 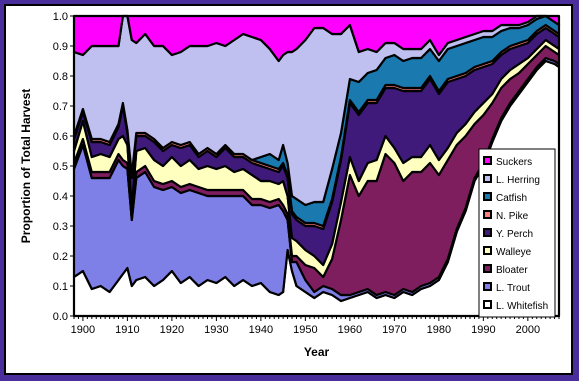 What do you see at coordinates (512, 270) in the screenshot?
I see `legend-label: Bloater` at bounding box center [512, 270].